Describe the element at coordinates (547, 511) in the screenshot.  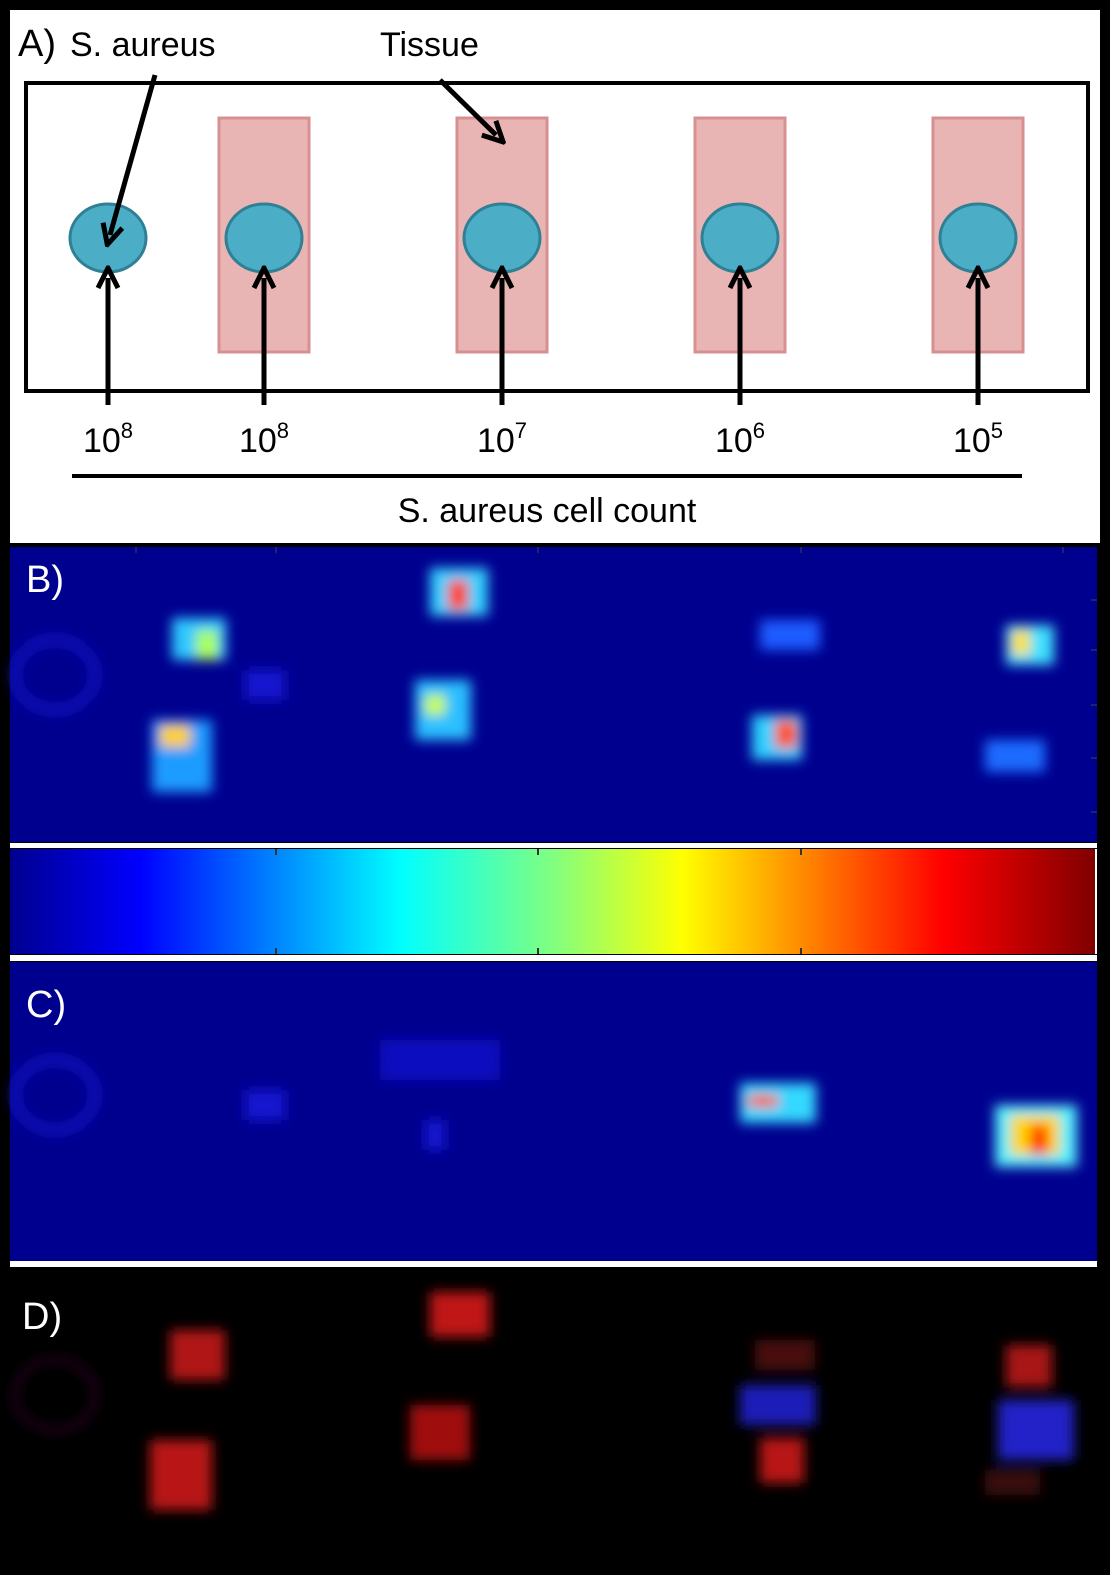
I see `axis-title: S. aureus cell count` at that location.